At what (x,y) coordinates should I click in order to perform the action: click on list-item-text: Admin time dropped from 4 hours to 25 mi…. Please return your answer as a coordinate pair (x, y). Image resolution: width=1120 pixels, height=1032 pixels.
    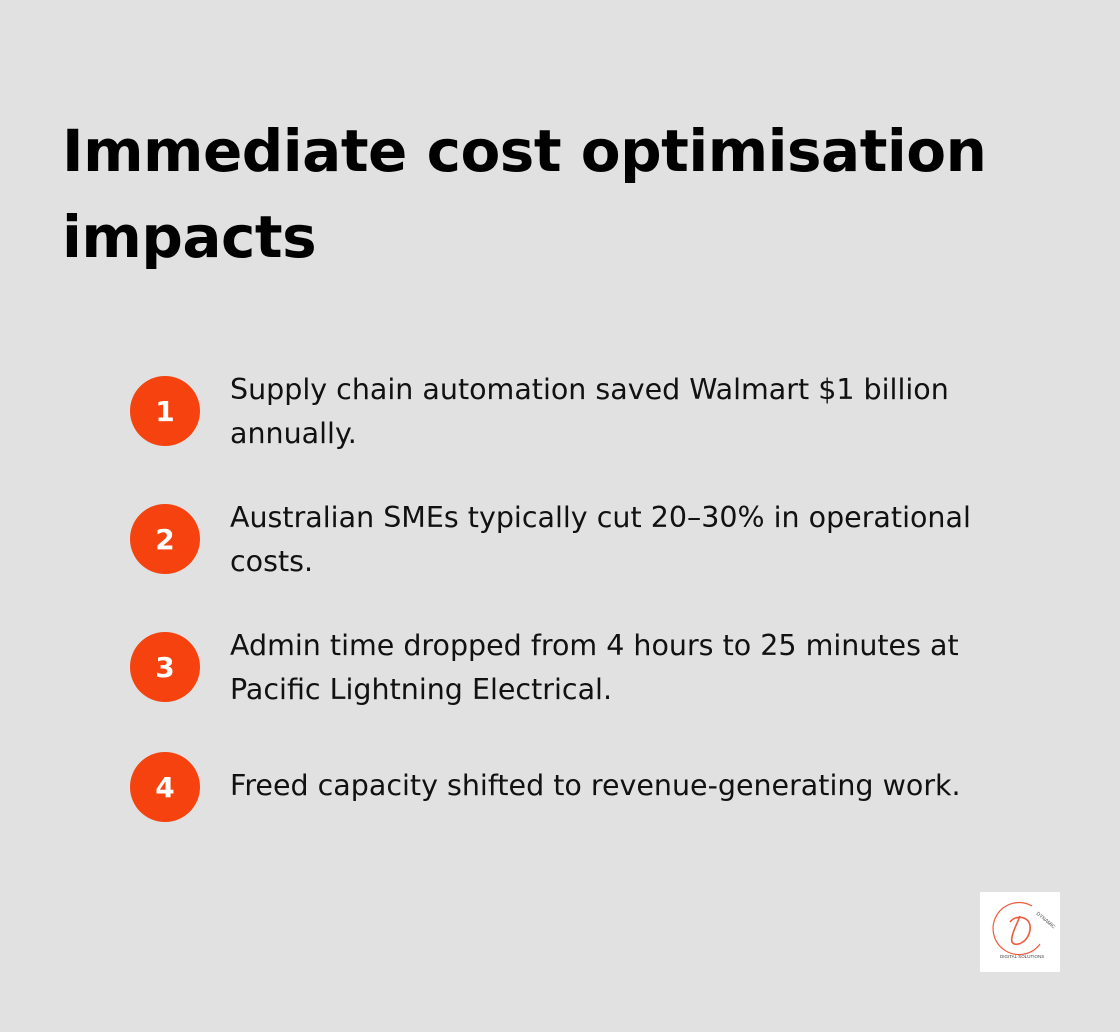
    Looking at the image, I should click on (594, 667).